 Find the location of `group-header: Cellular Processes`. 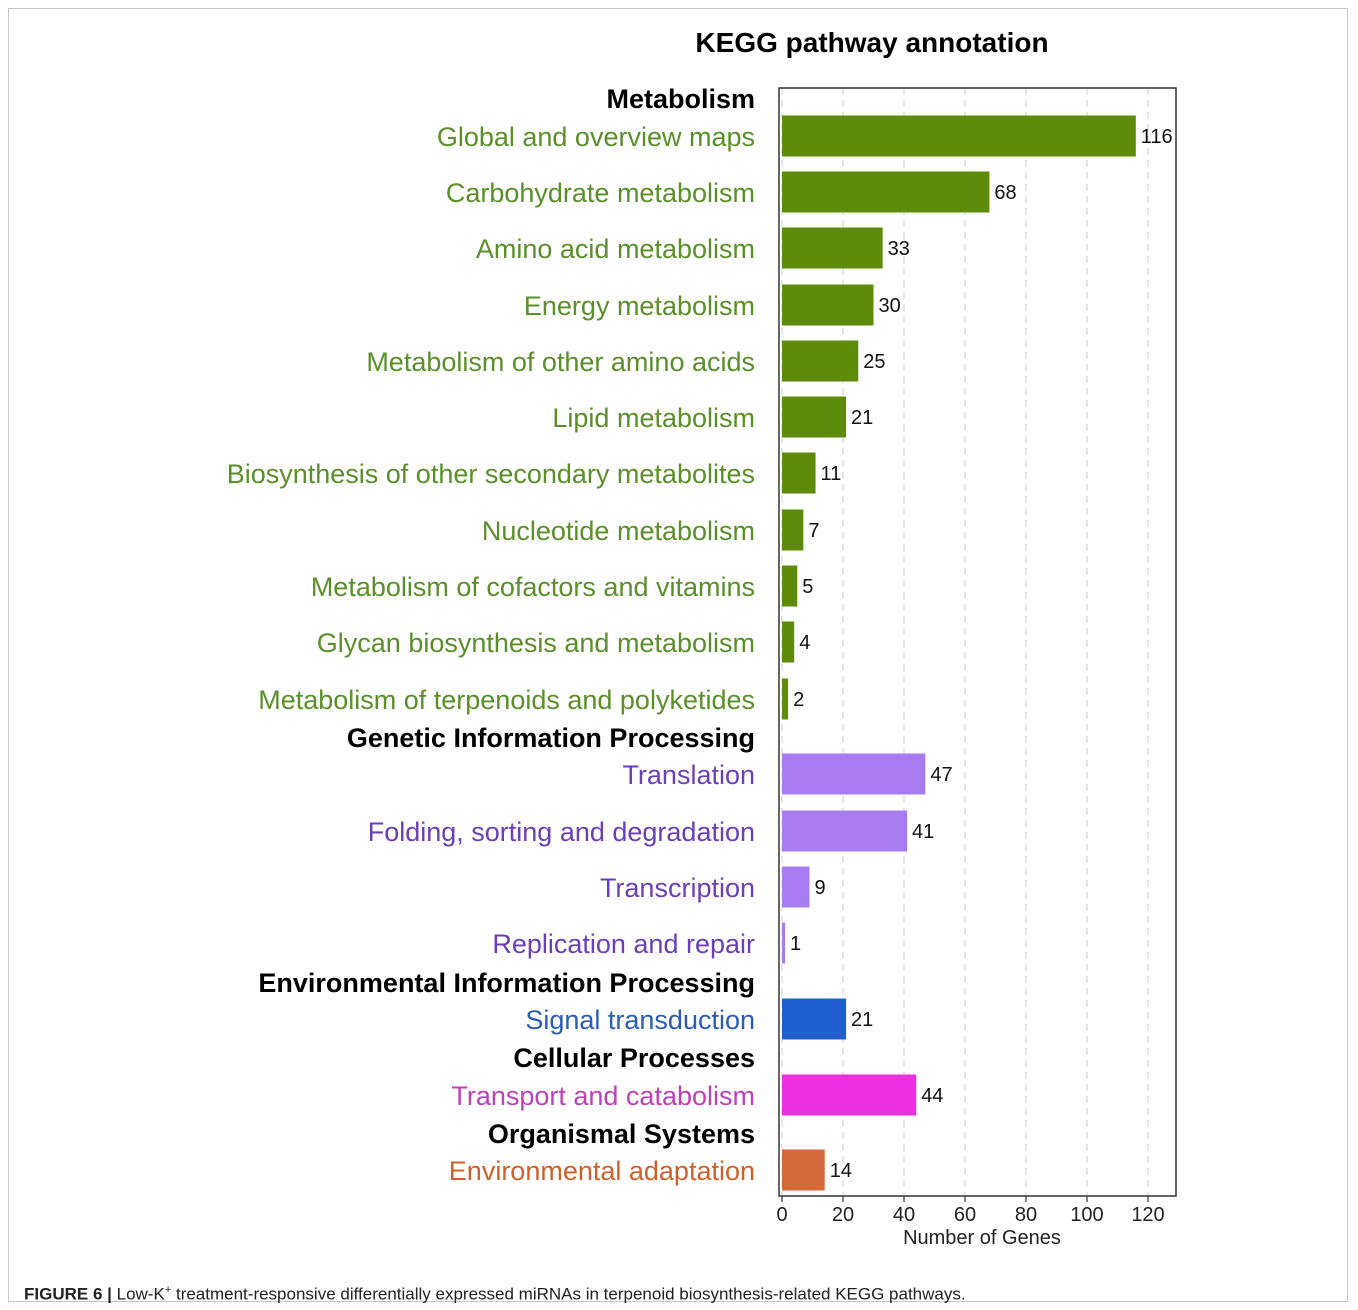

group-header: Cellular Processes is located at coordinates (634, 1058).